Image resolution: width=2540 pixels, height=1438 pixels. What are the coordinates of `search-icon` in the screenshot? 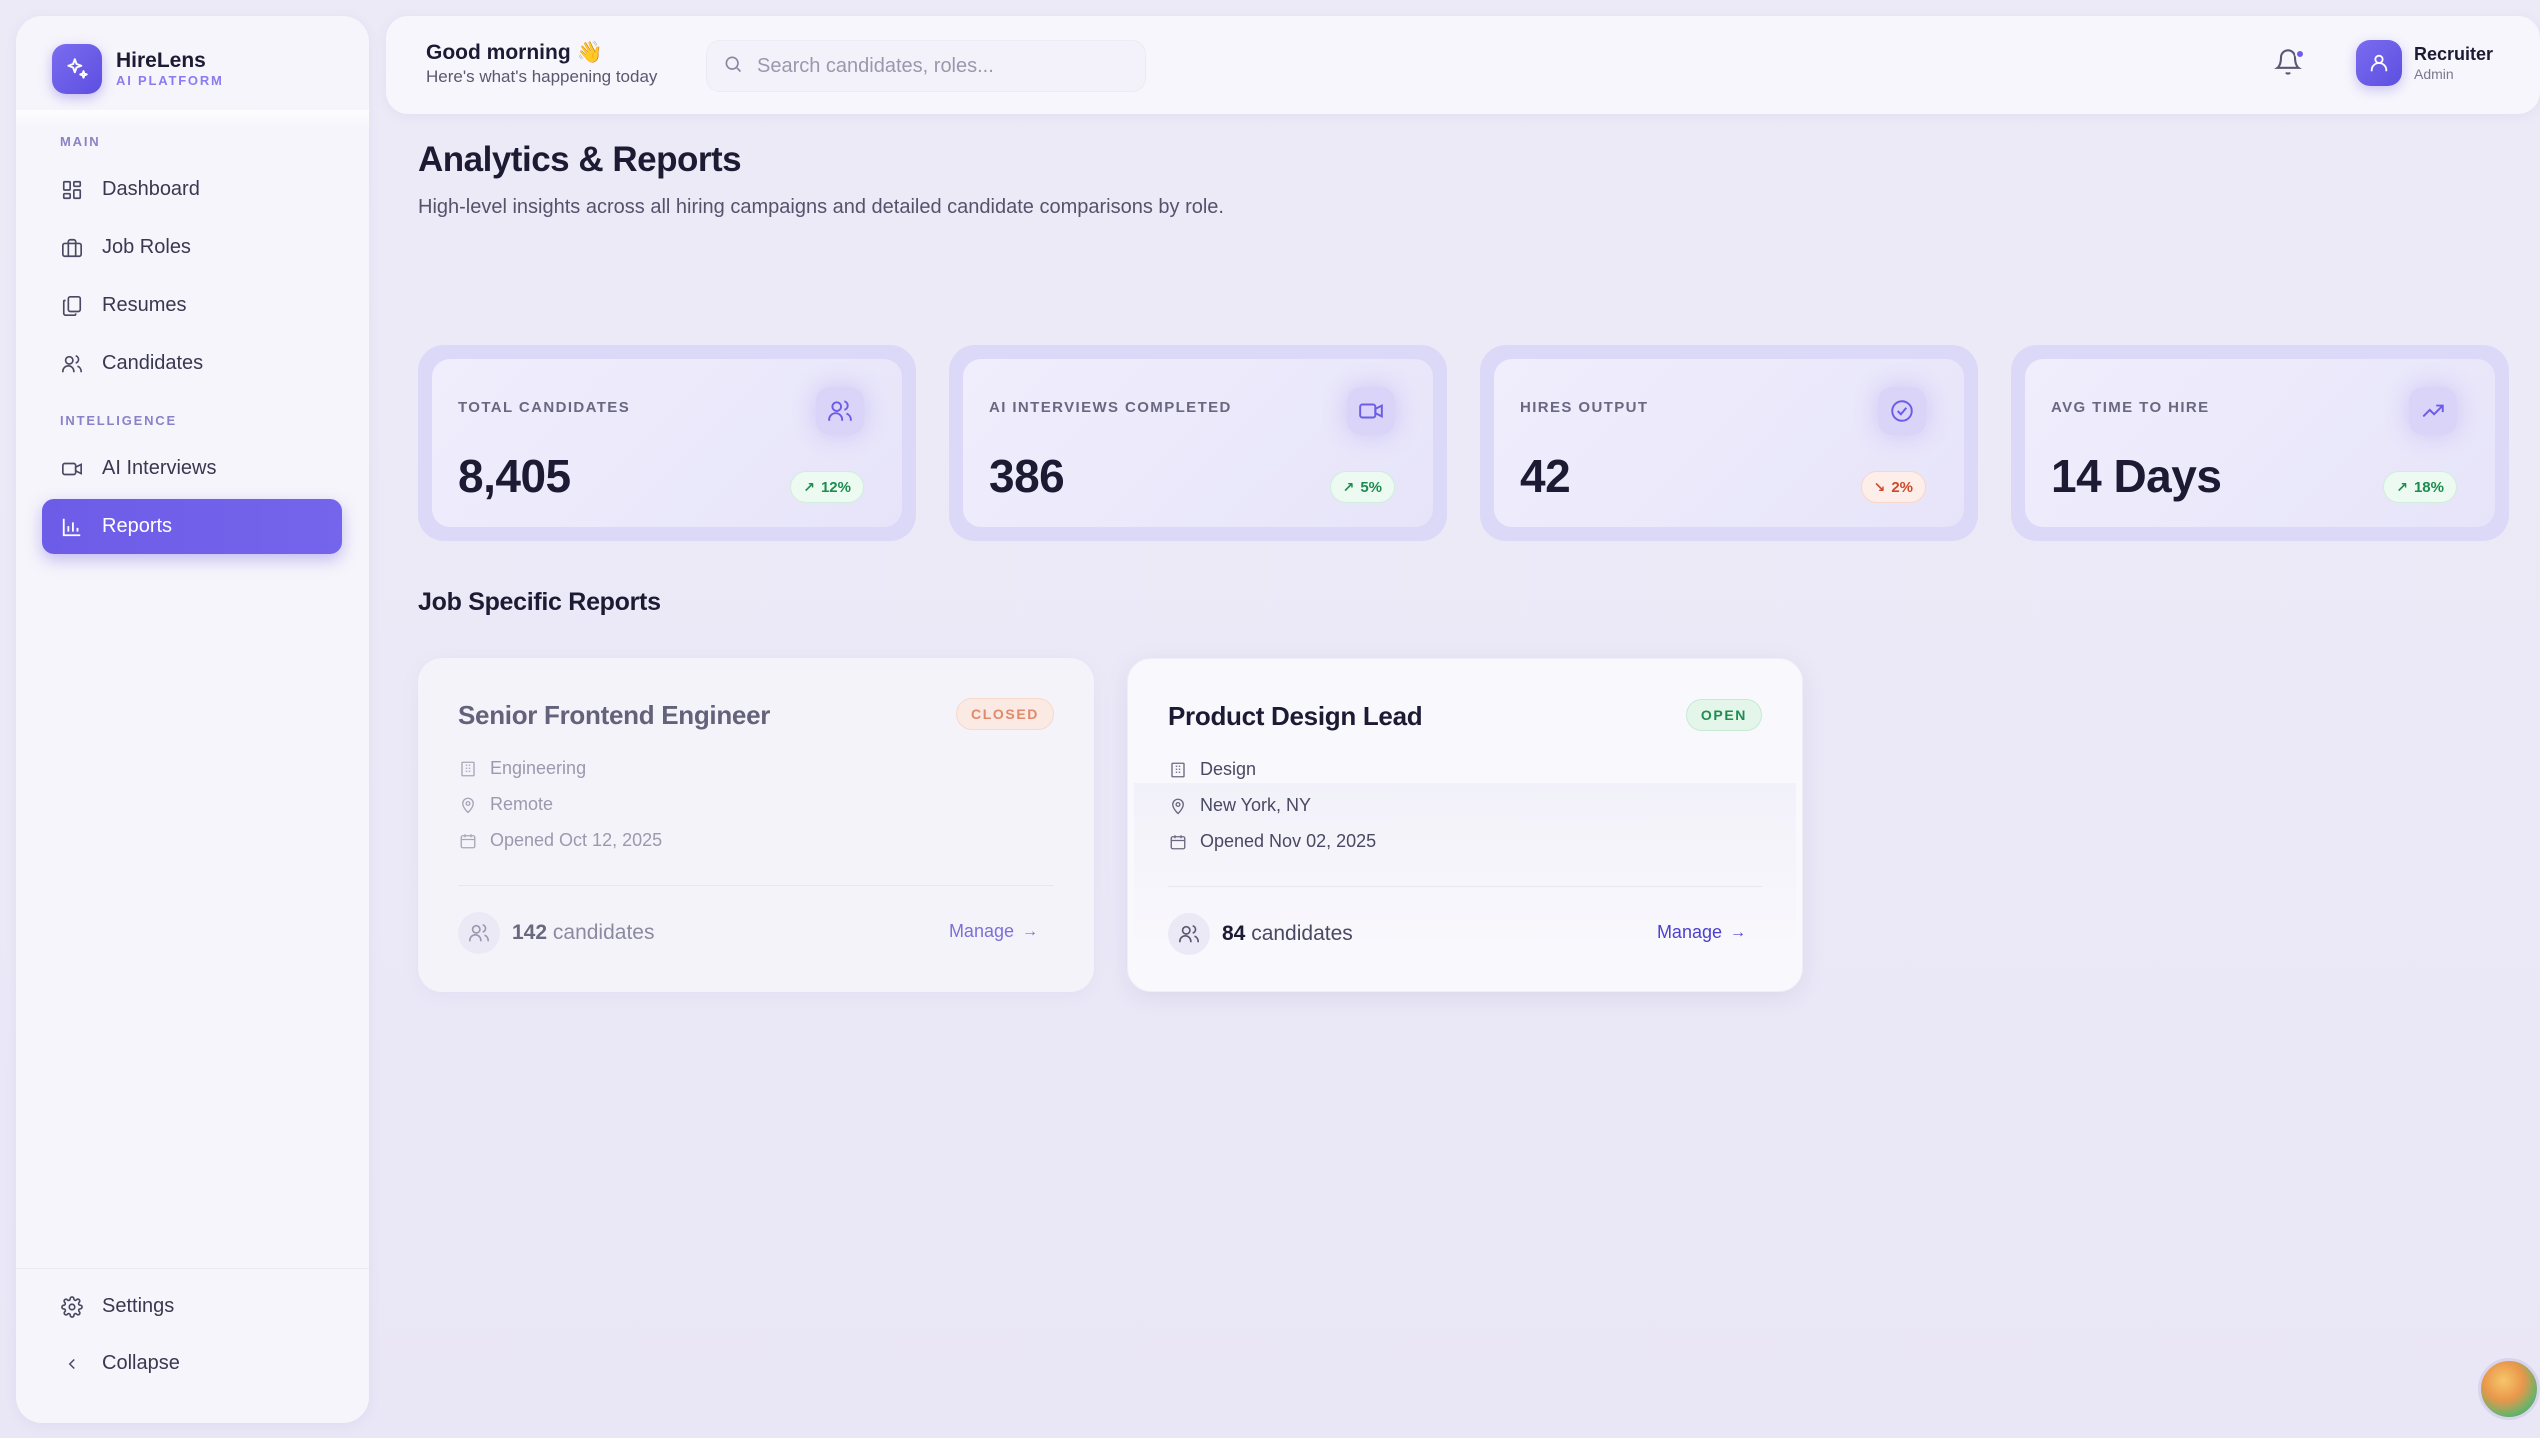 It's located at (733, 66).